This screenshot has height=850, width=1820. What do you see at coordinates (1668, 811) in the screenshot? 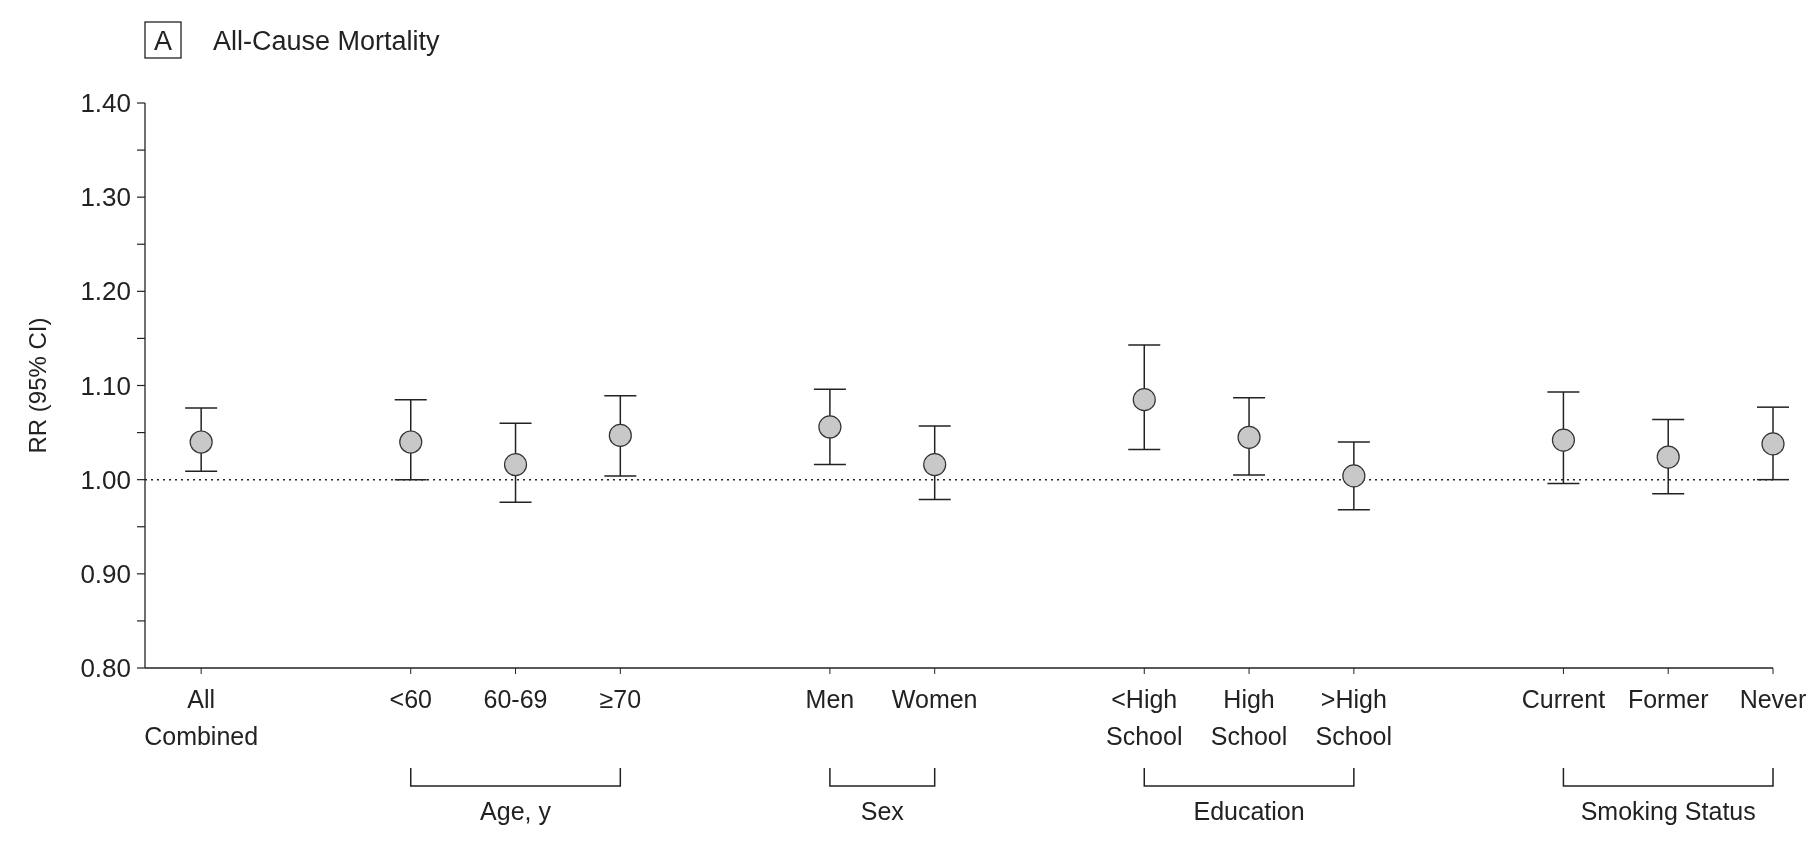
I see `text: Smoking Status` at bounding box center [1668, 811].